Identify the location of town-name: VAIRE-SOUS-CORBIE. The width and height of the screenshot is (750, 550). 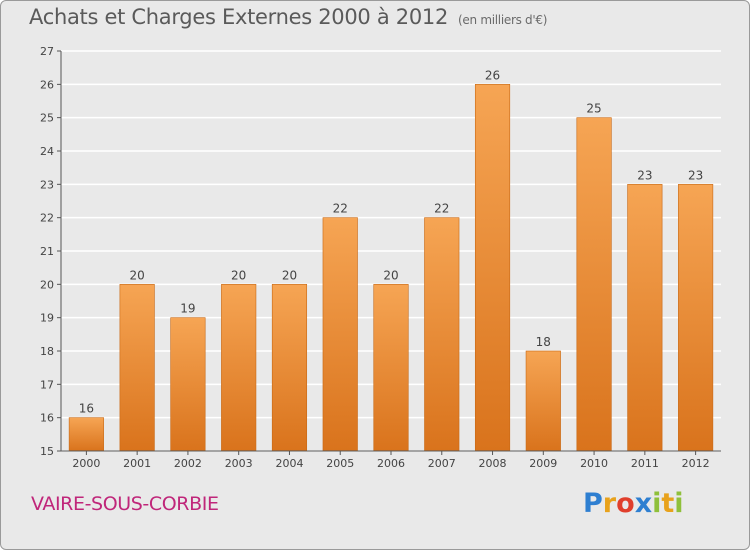
(125, 504).